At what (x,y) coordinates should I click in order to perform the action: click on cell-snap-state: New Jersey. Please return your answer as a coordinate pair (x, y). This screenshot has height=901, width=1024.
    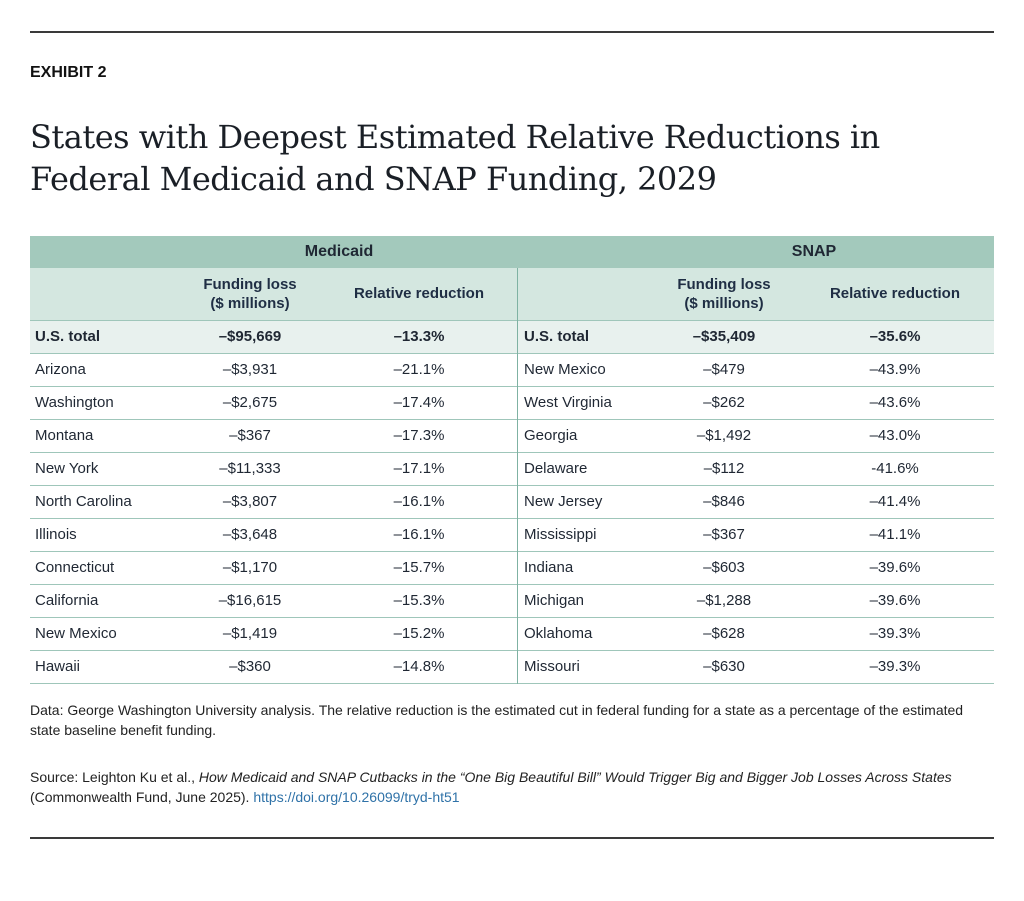
    Looking at the image, I should click on (563, 501).